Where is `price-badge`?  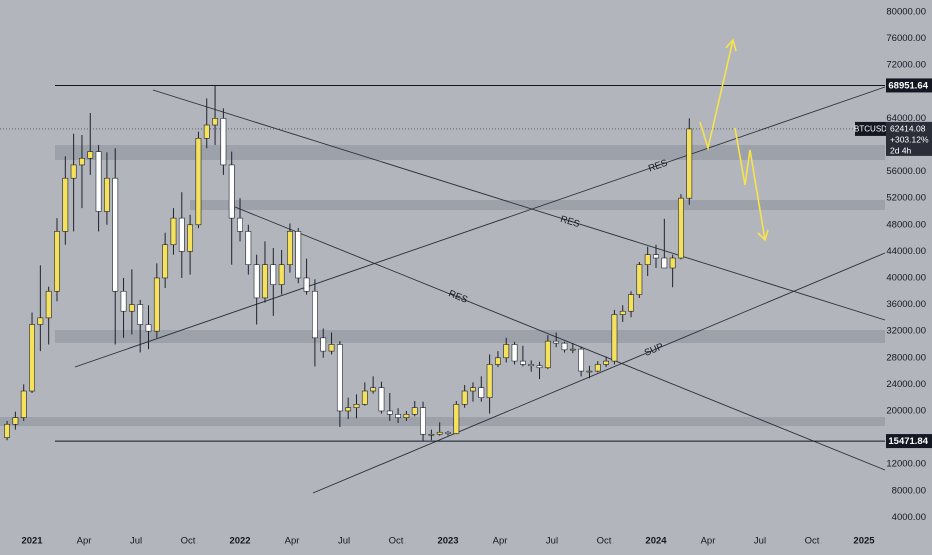
price-badge is located at coordinates (909, 85).